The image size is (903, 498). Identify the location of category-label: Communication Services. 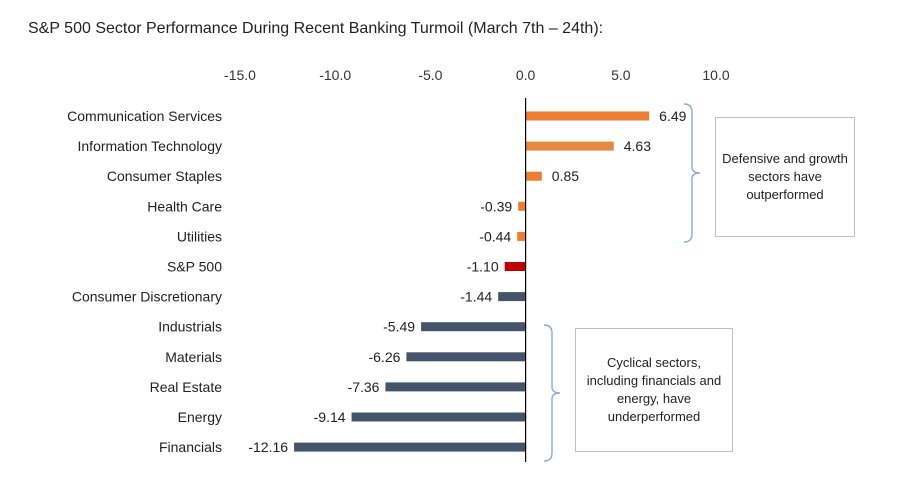
(144, 116).